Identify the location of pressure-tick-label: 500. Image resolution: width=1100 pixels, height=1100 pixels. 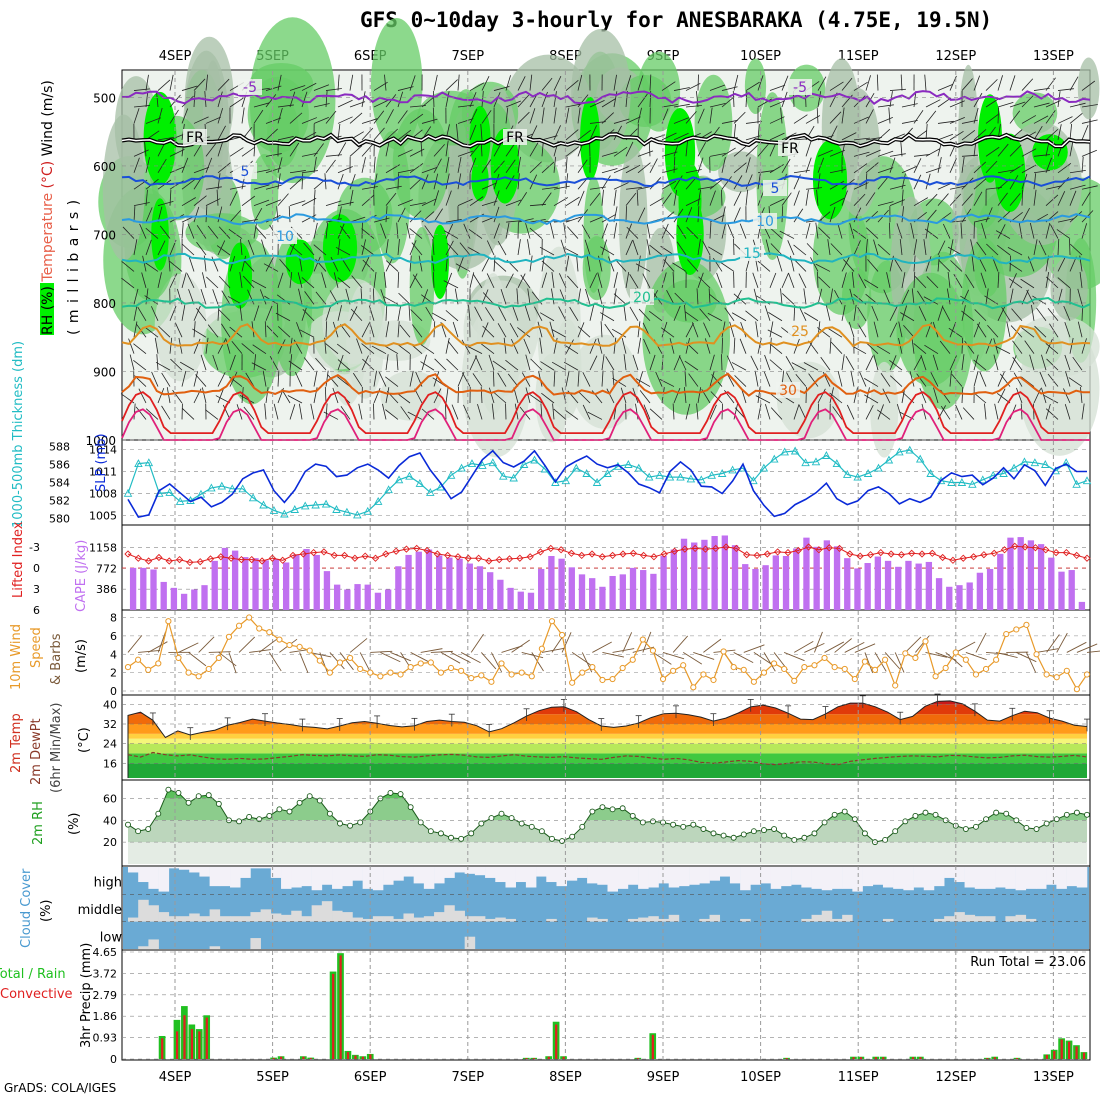
(104, 98).